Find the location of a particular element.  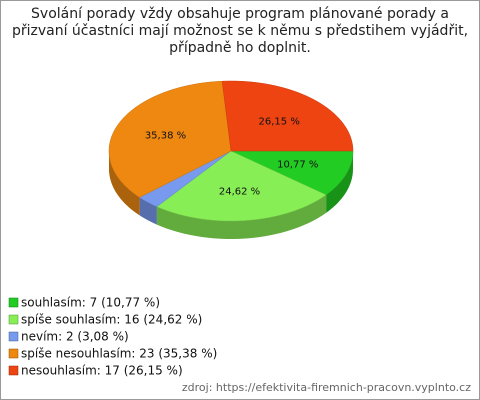

value-label: 10,77 % is located at coordinates (297, 164).